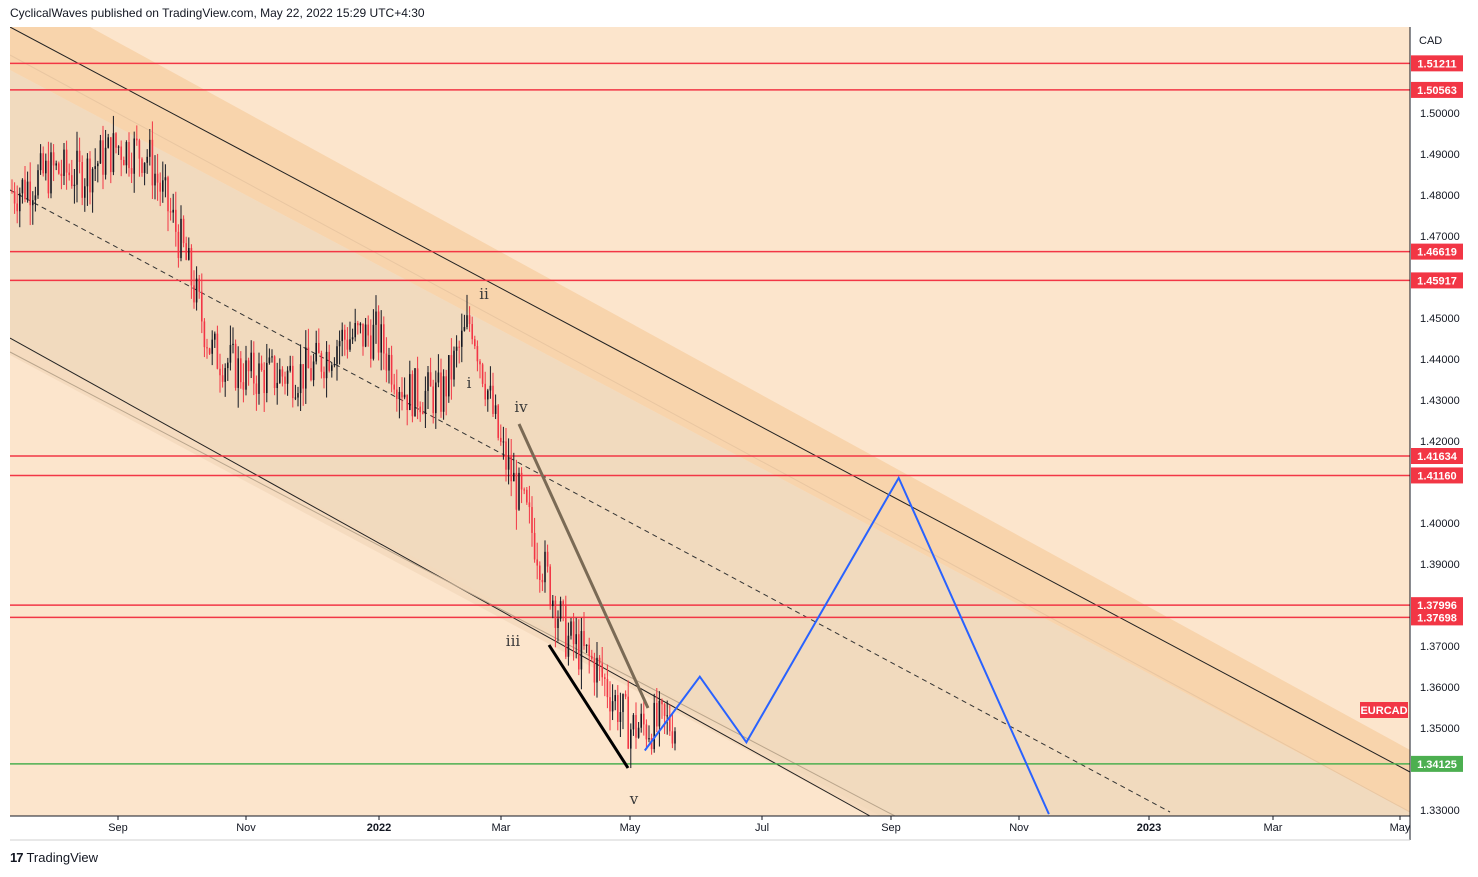 Image resolution: width=1478 pixels, height=877 pixels. Describe the element at coordinates (891, 828) in the screenshot. I see `x-tick-6: Sep` at that location.